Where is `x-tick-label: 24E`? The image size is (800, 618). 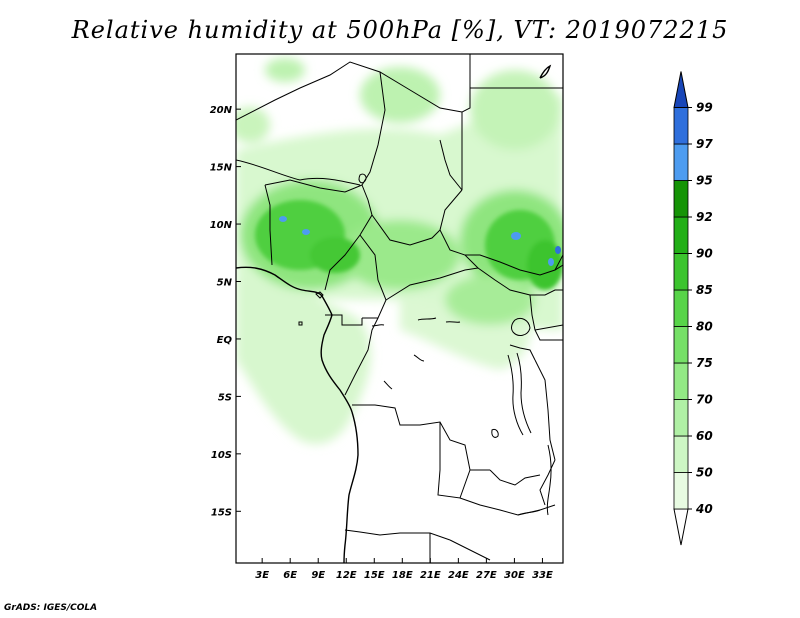
x-tick-label: 24E is located at coordinates (458, 575).